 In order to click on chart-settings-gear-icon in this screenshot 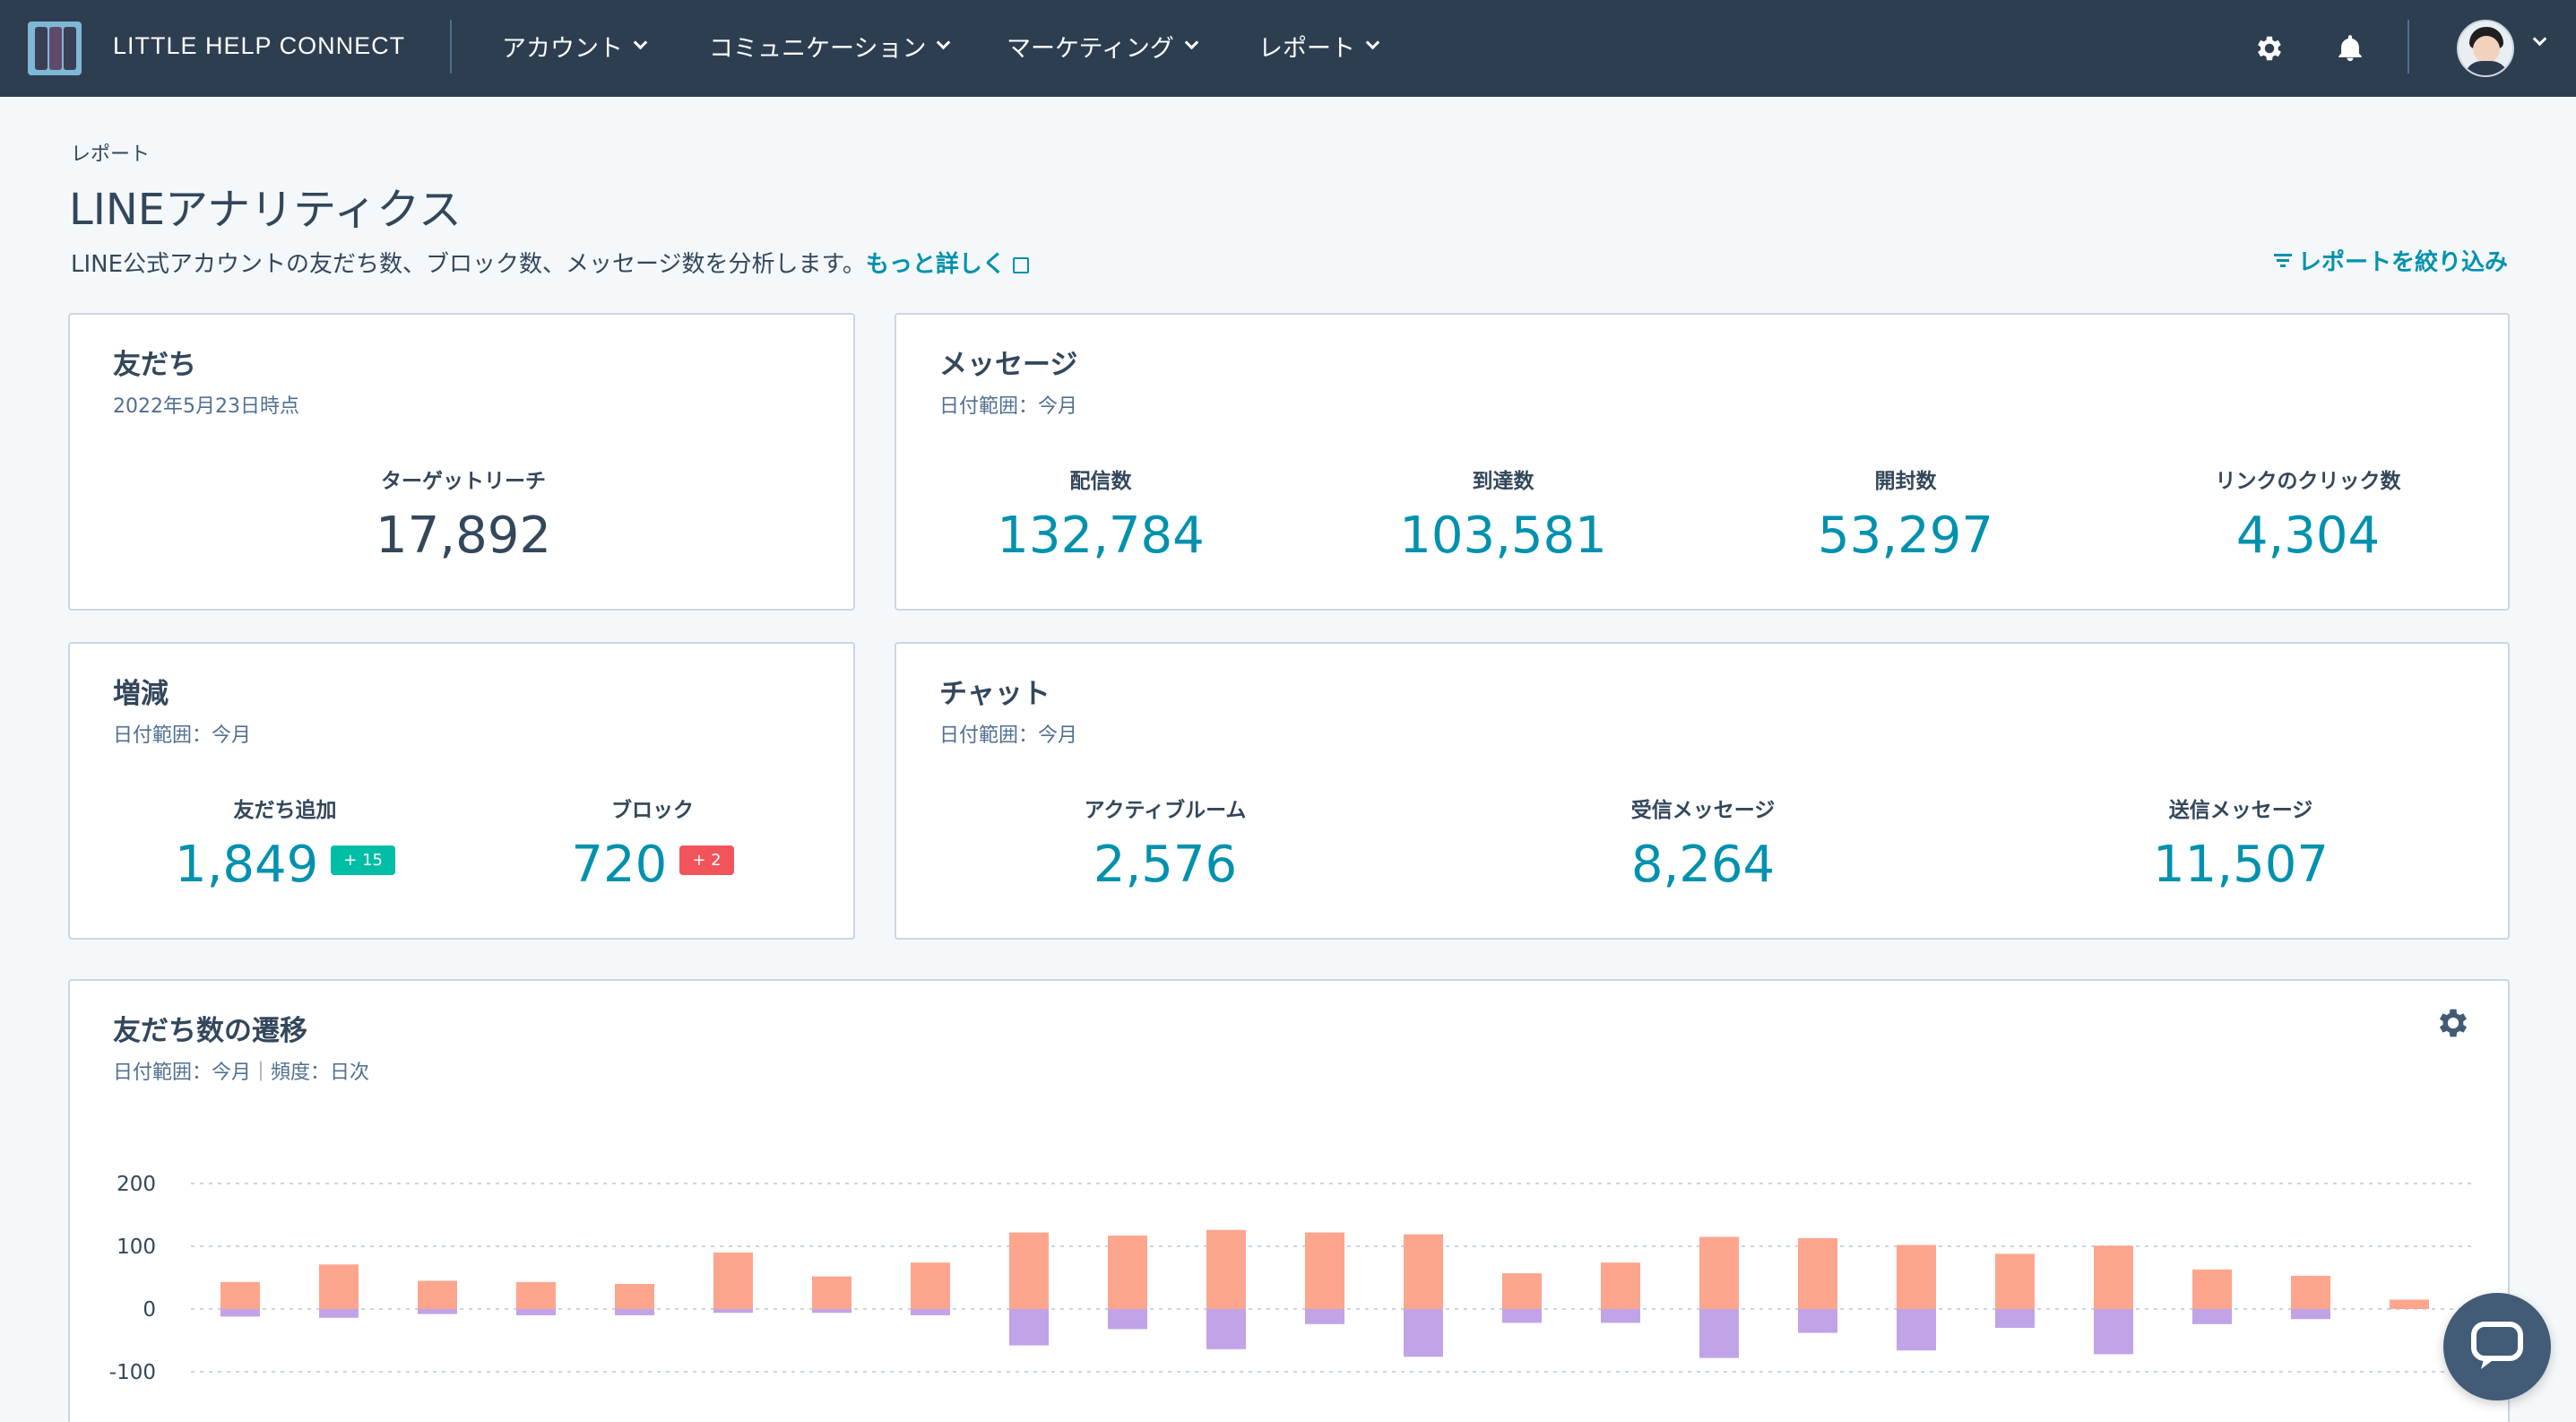, I will do `click(2453, 1024)`.